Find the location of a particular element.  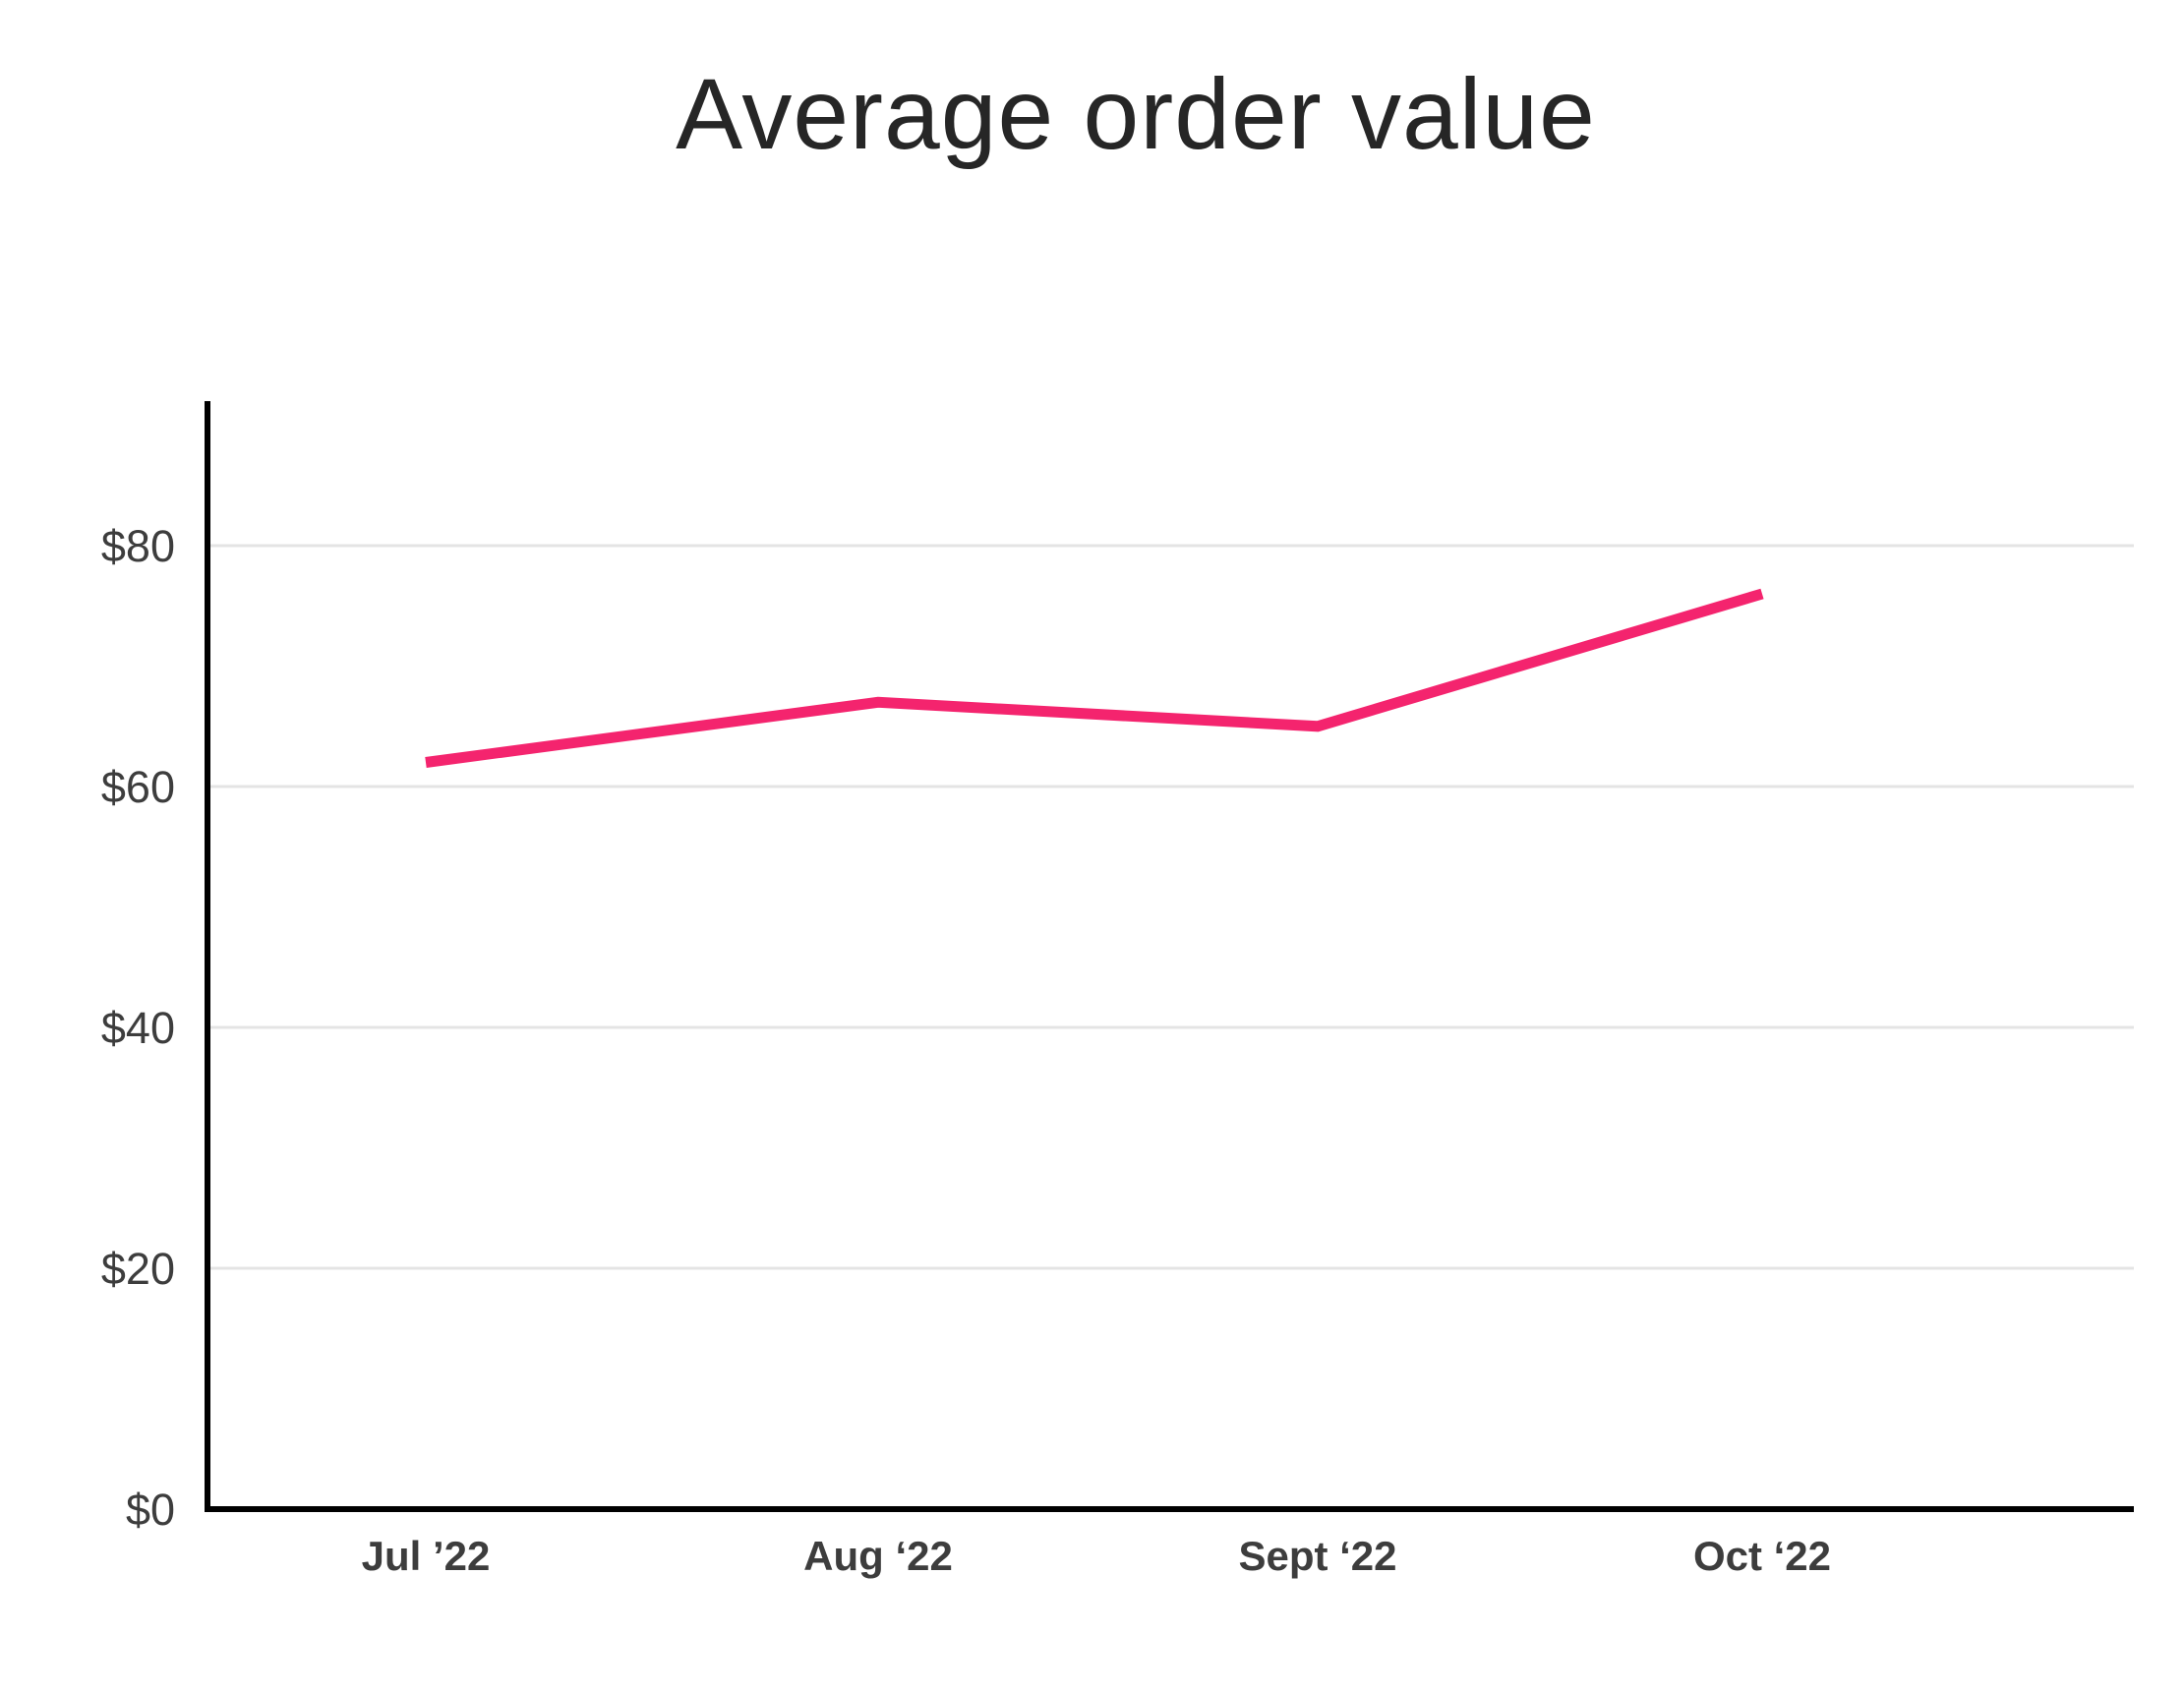

y-tick-label: $20 is located at coordinates (138, 1269).